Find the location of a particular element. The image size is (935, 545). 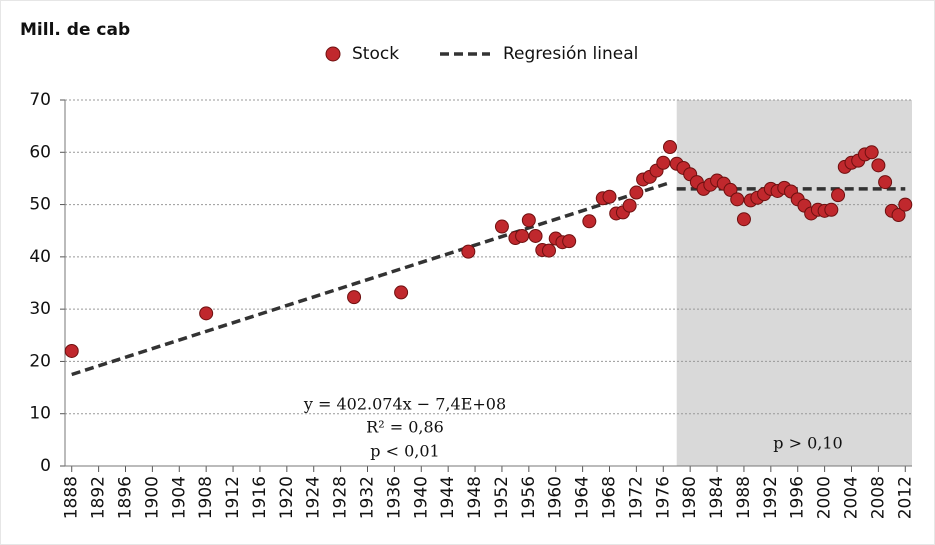

annotation: R² = 0,86 is located at coordinates (405, 427).